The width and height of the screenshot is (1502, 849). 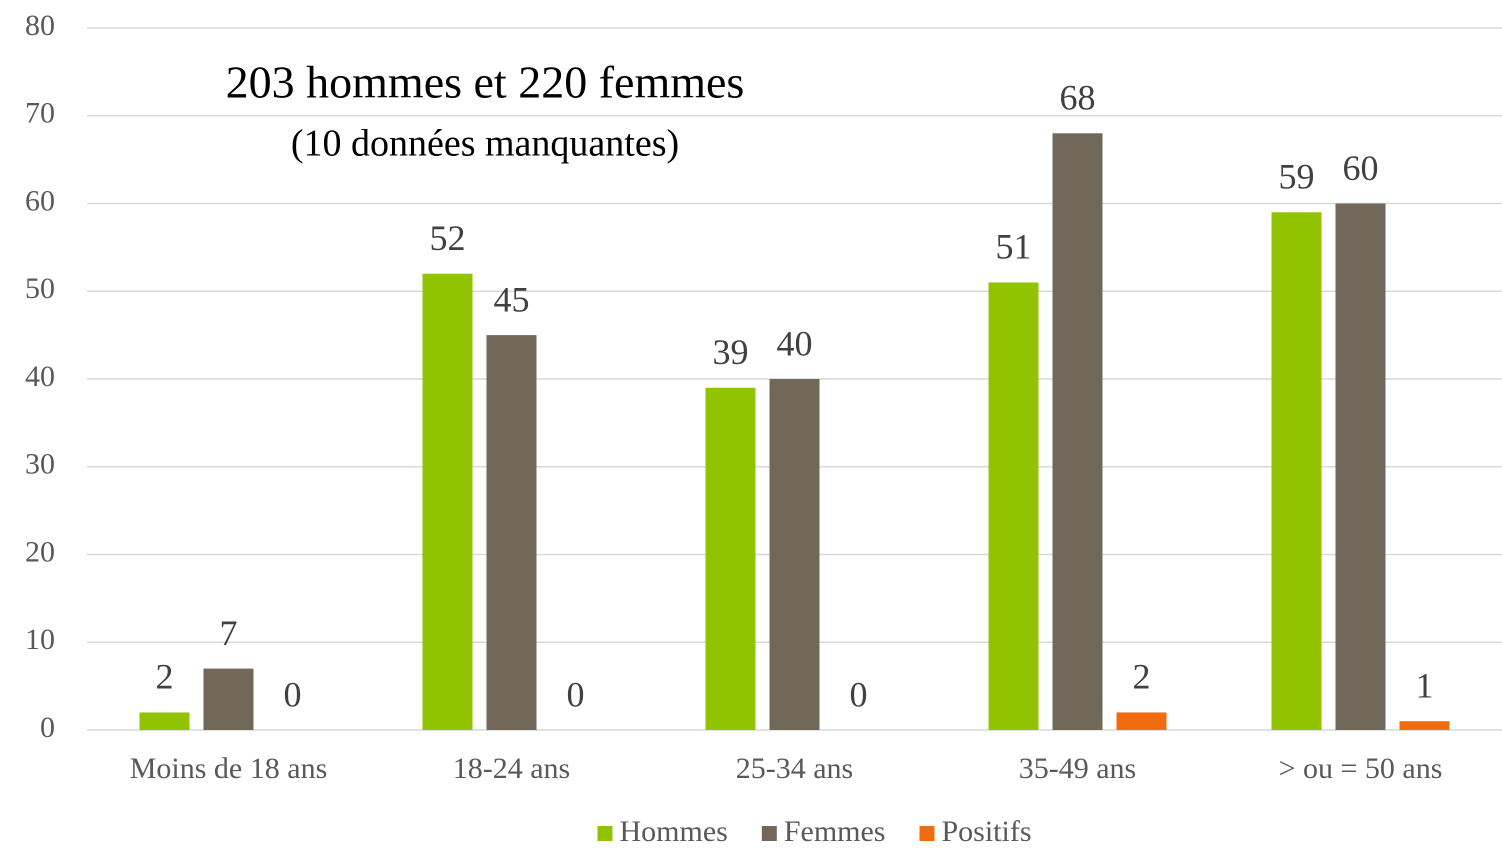 I want to click on y-tick-label: 0, so click(x=47, y=727).